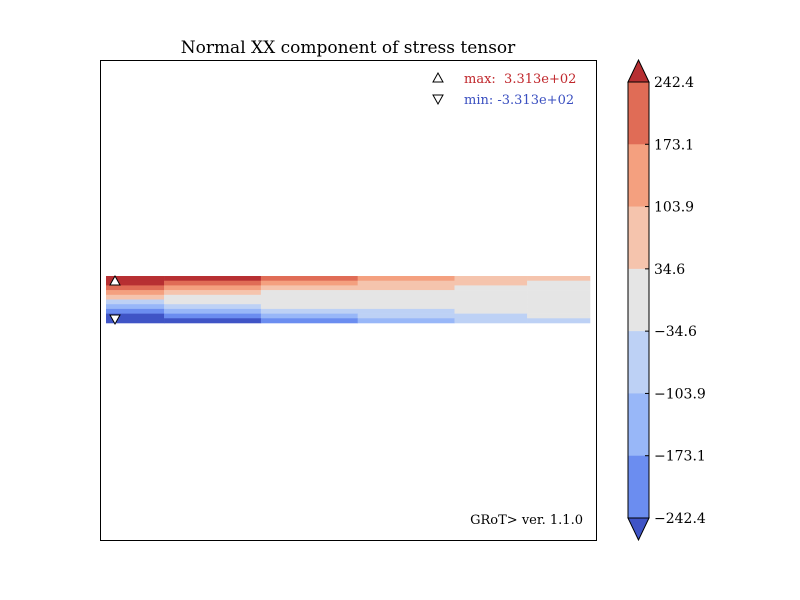 The height and width of the screenshot is (600, 800). What do you see at coordinates (674, 145) in the screenshot?
I see `colorbar-tick-label: 173.1` at bounding box center [674, 145].